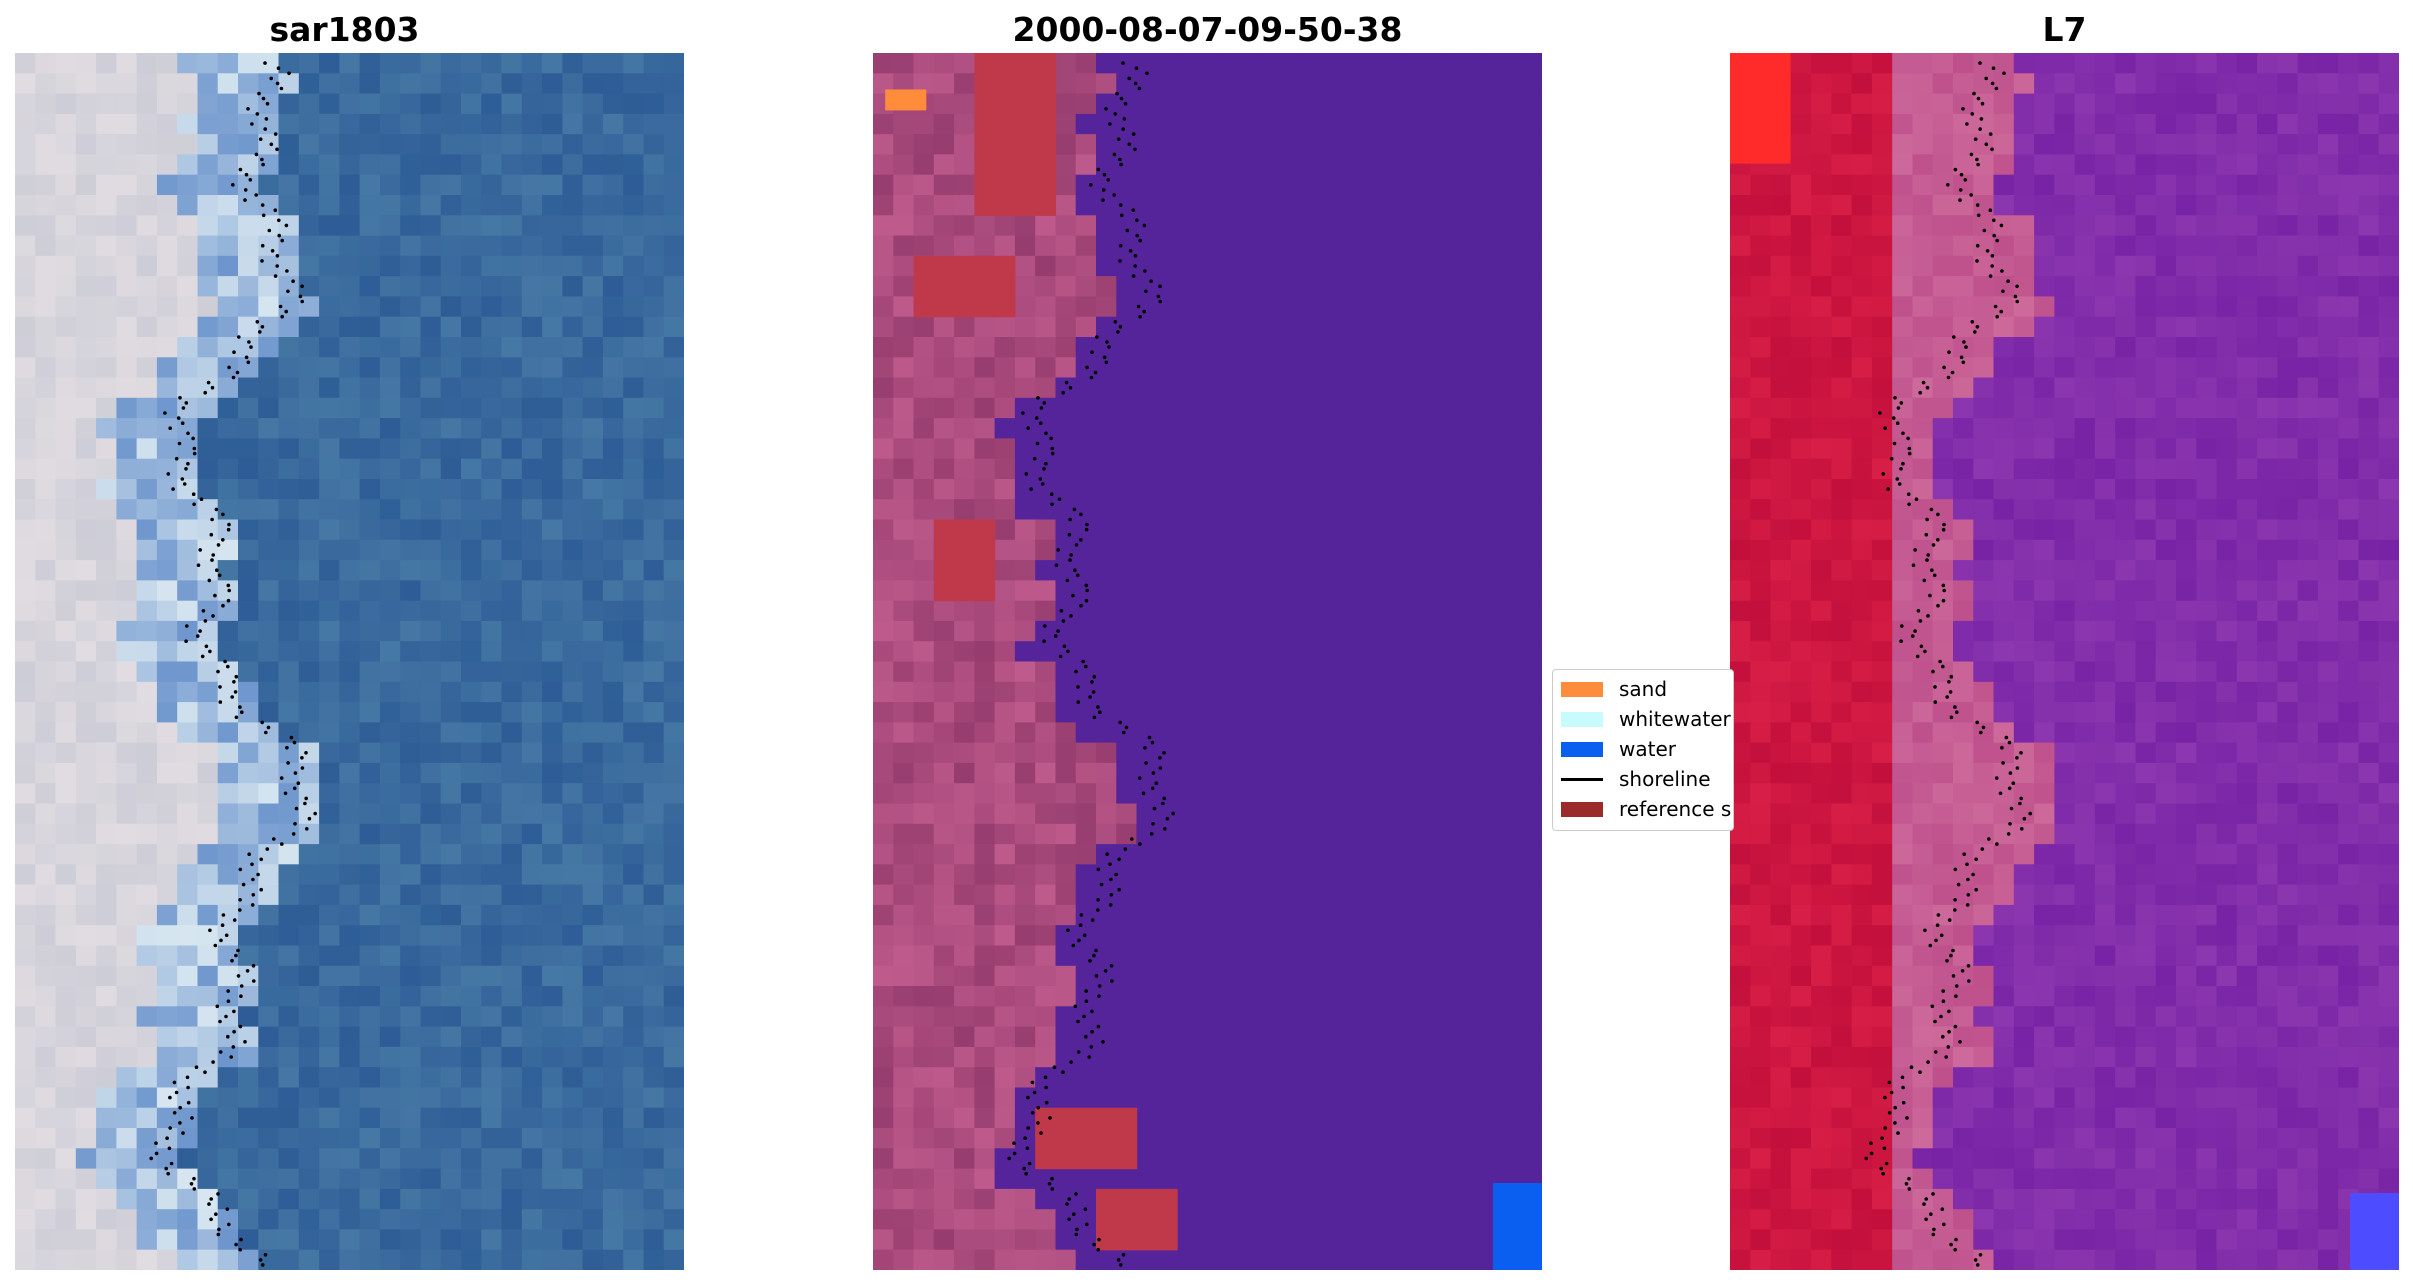 The height and width of the screenshot is (1283, 2413). Describe the element at coordinates (1665, 779) in the screenshot. I see `legend-label-shoreline: shoreline` at that location.